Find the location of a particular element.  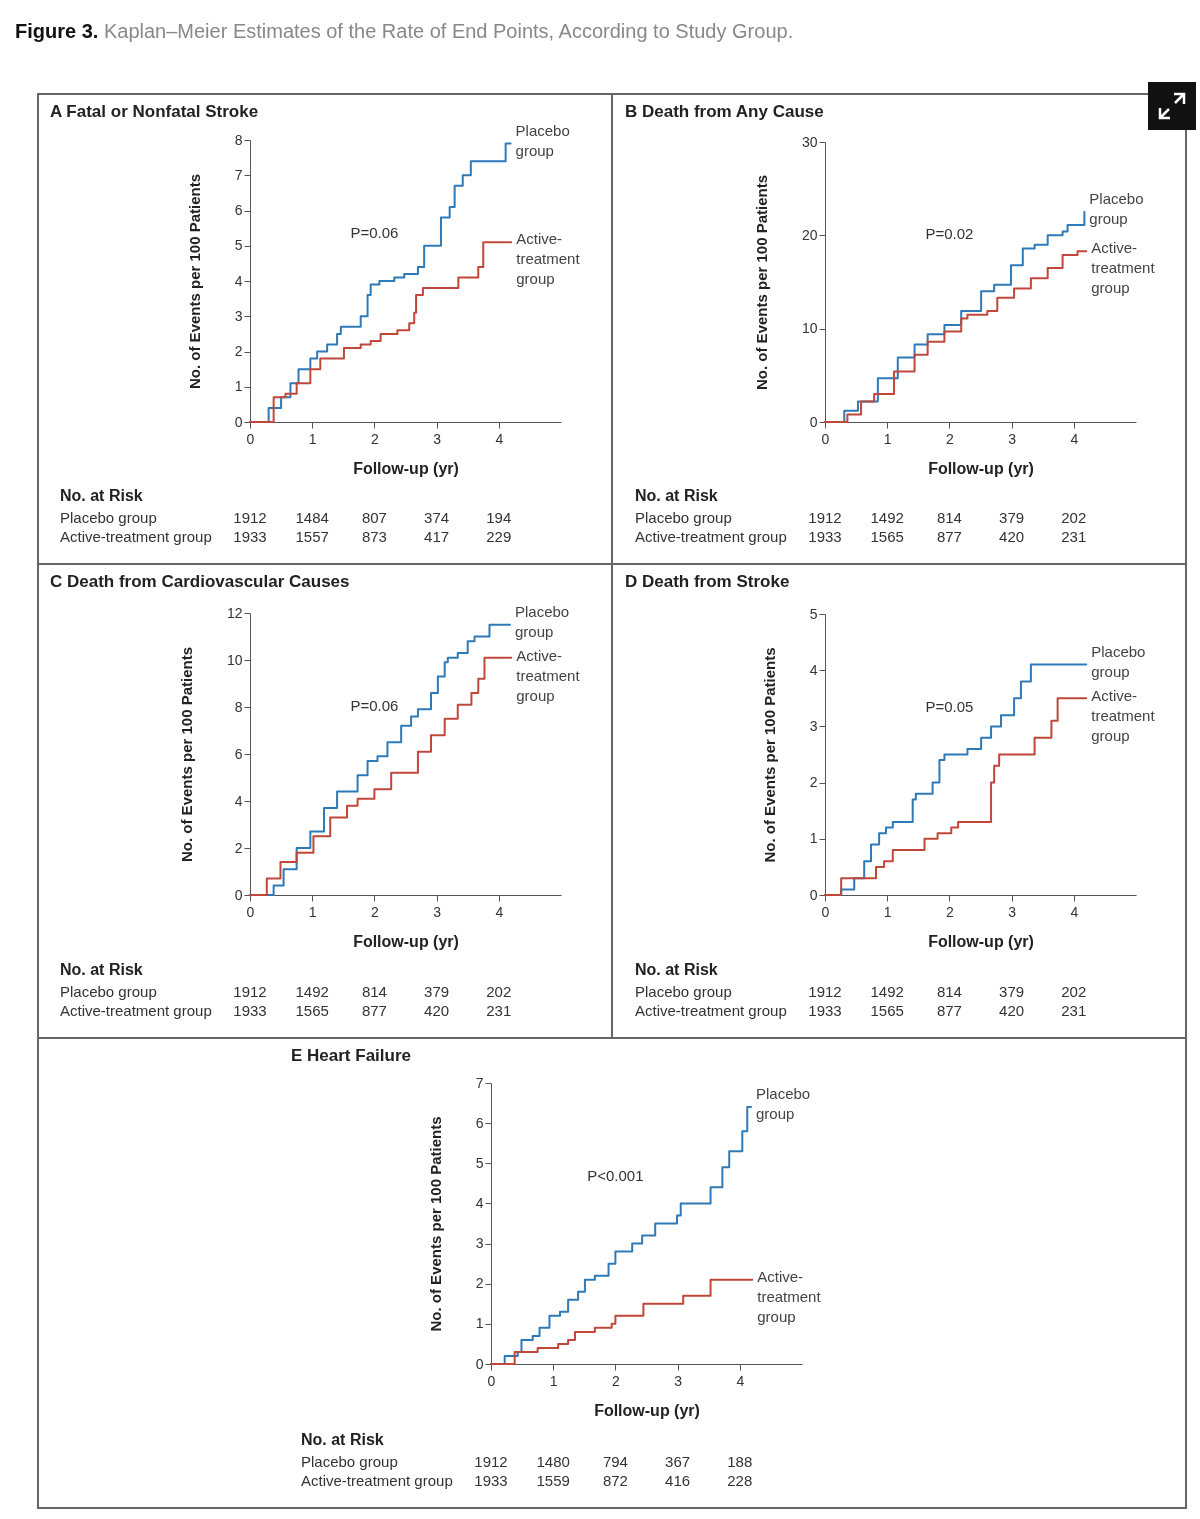

chart-title: D Death from Stroke is located at coordinates (707, 581).